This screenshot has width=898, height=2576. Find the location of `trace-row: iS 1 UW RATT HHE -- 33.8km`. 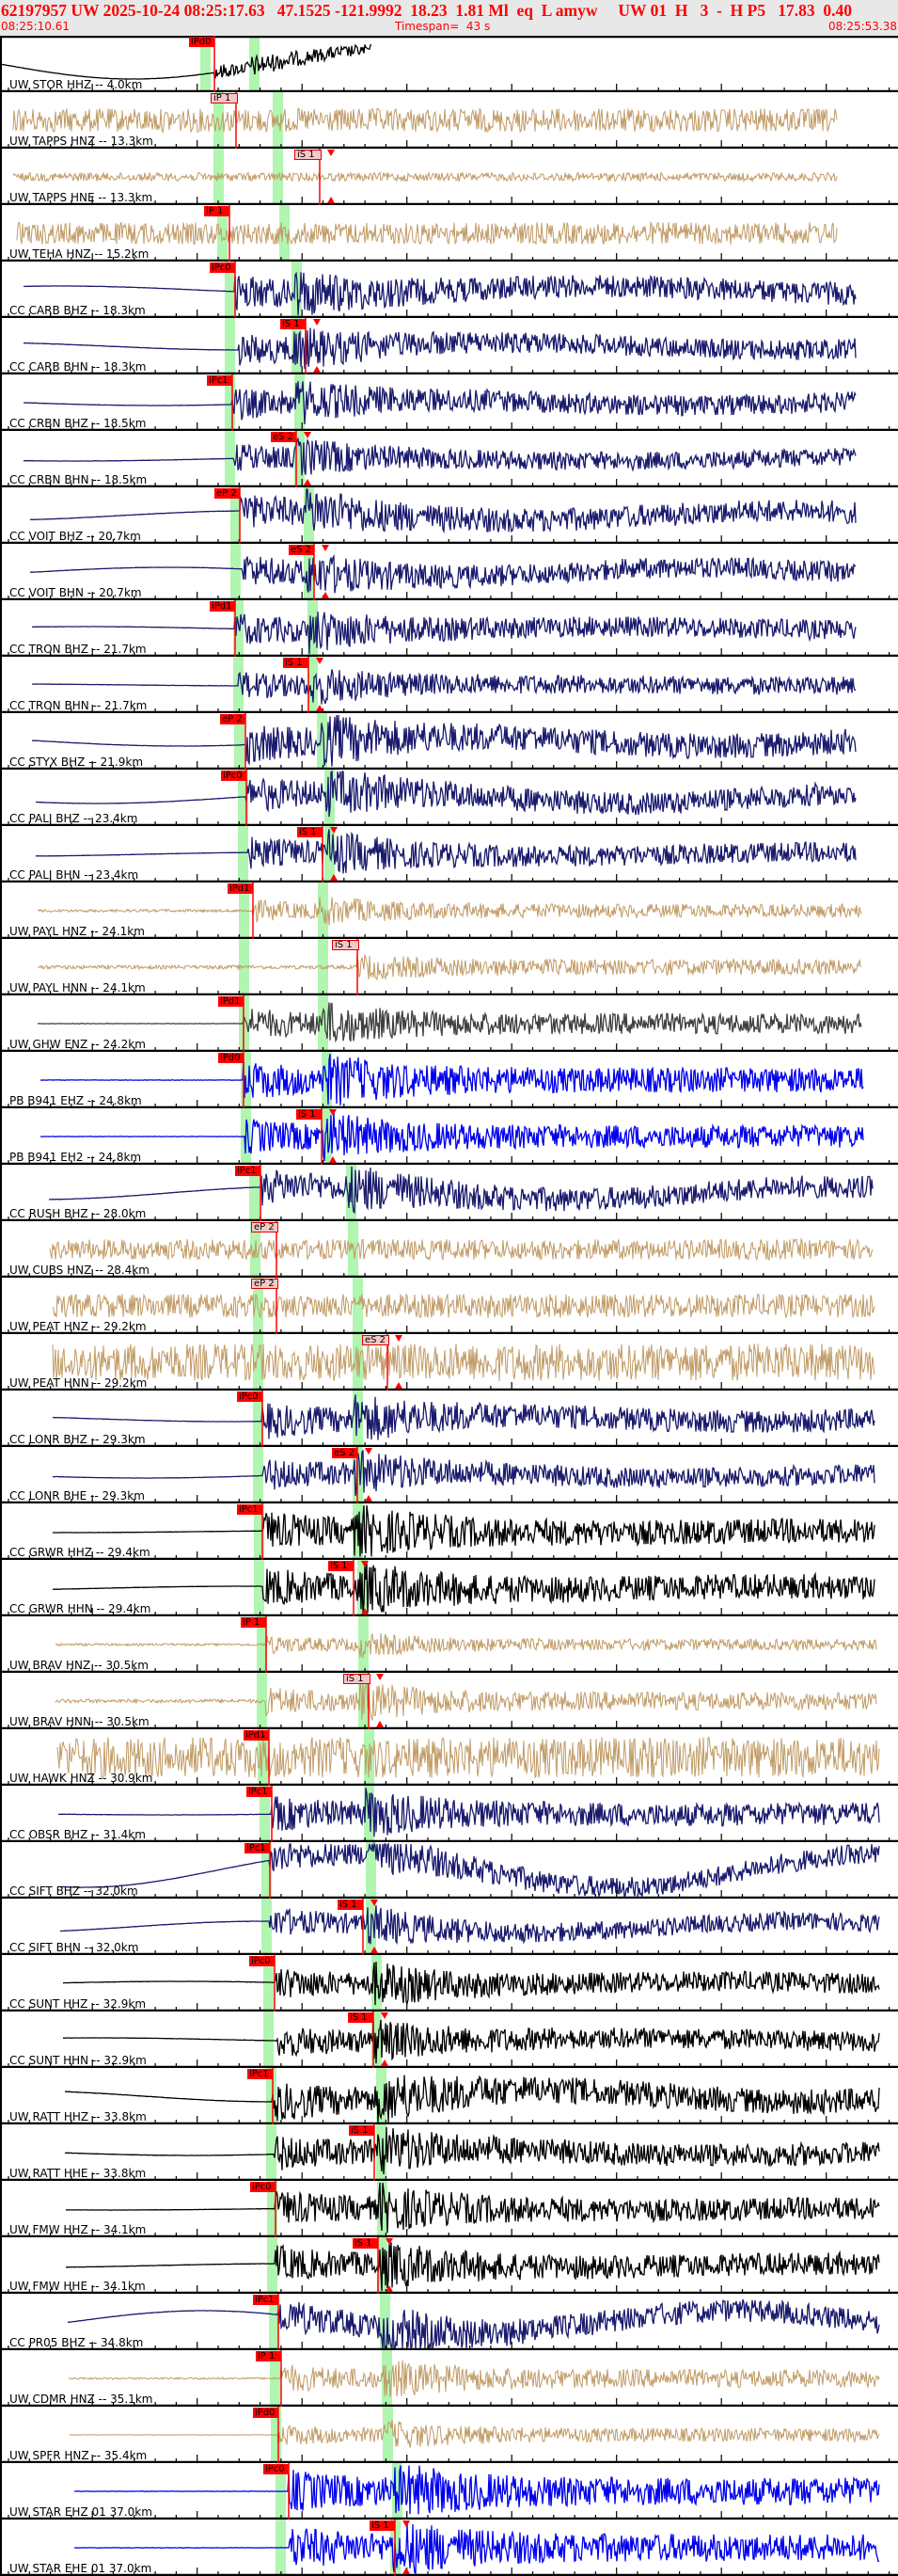

trace-row: iS 1 UW RATT HHE -- 33.8km is located at coordinates (449, 2152).